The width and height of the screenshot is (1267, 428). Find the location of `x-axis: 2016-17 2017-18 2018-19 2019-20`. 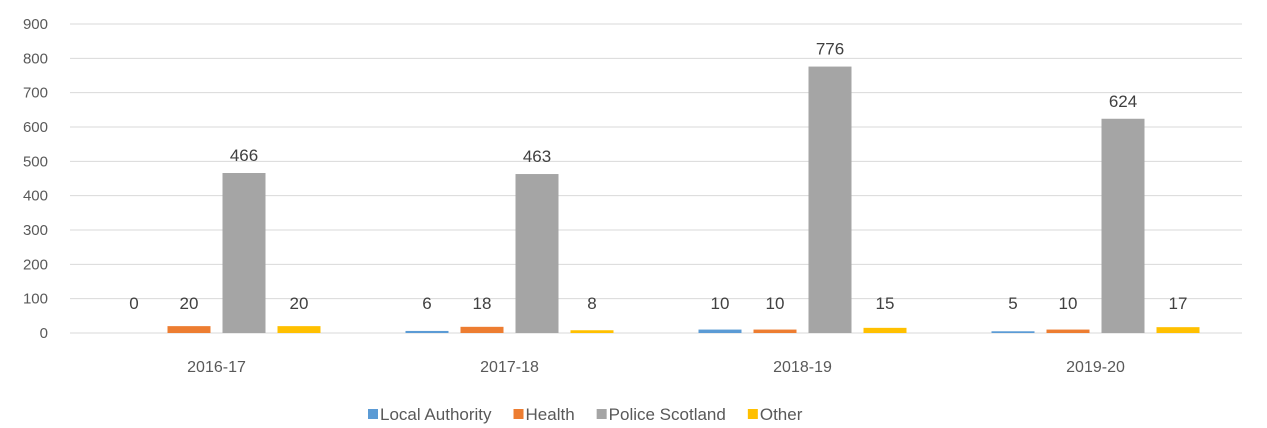

x-axis: 2016-17 2017-18 2018-19 2019-20 is located at coordinates (656, 367).